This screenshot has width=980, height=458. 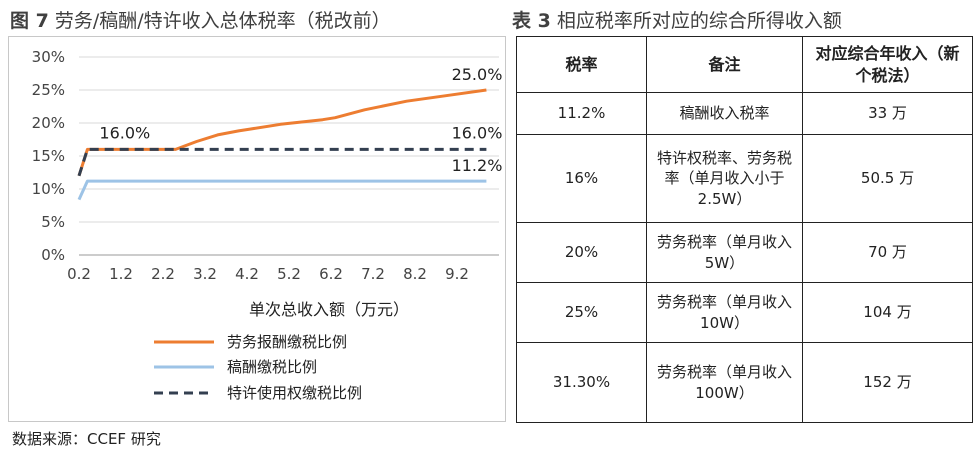 I want to click on x-tick-label: 1.2, so click(x=121, y=274).